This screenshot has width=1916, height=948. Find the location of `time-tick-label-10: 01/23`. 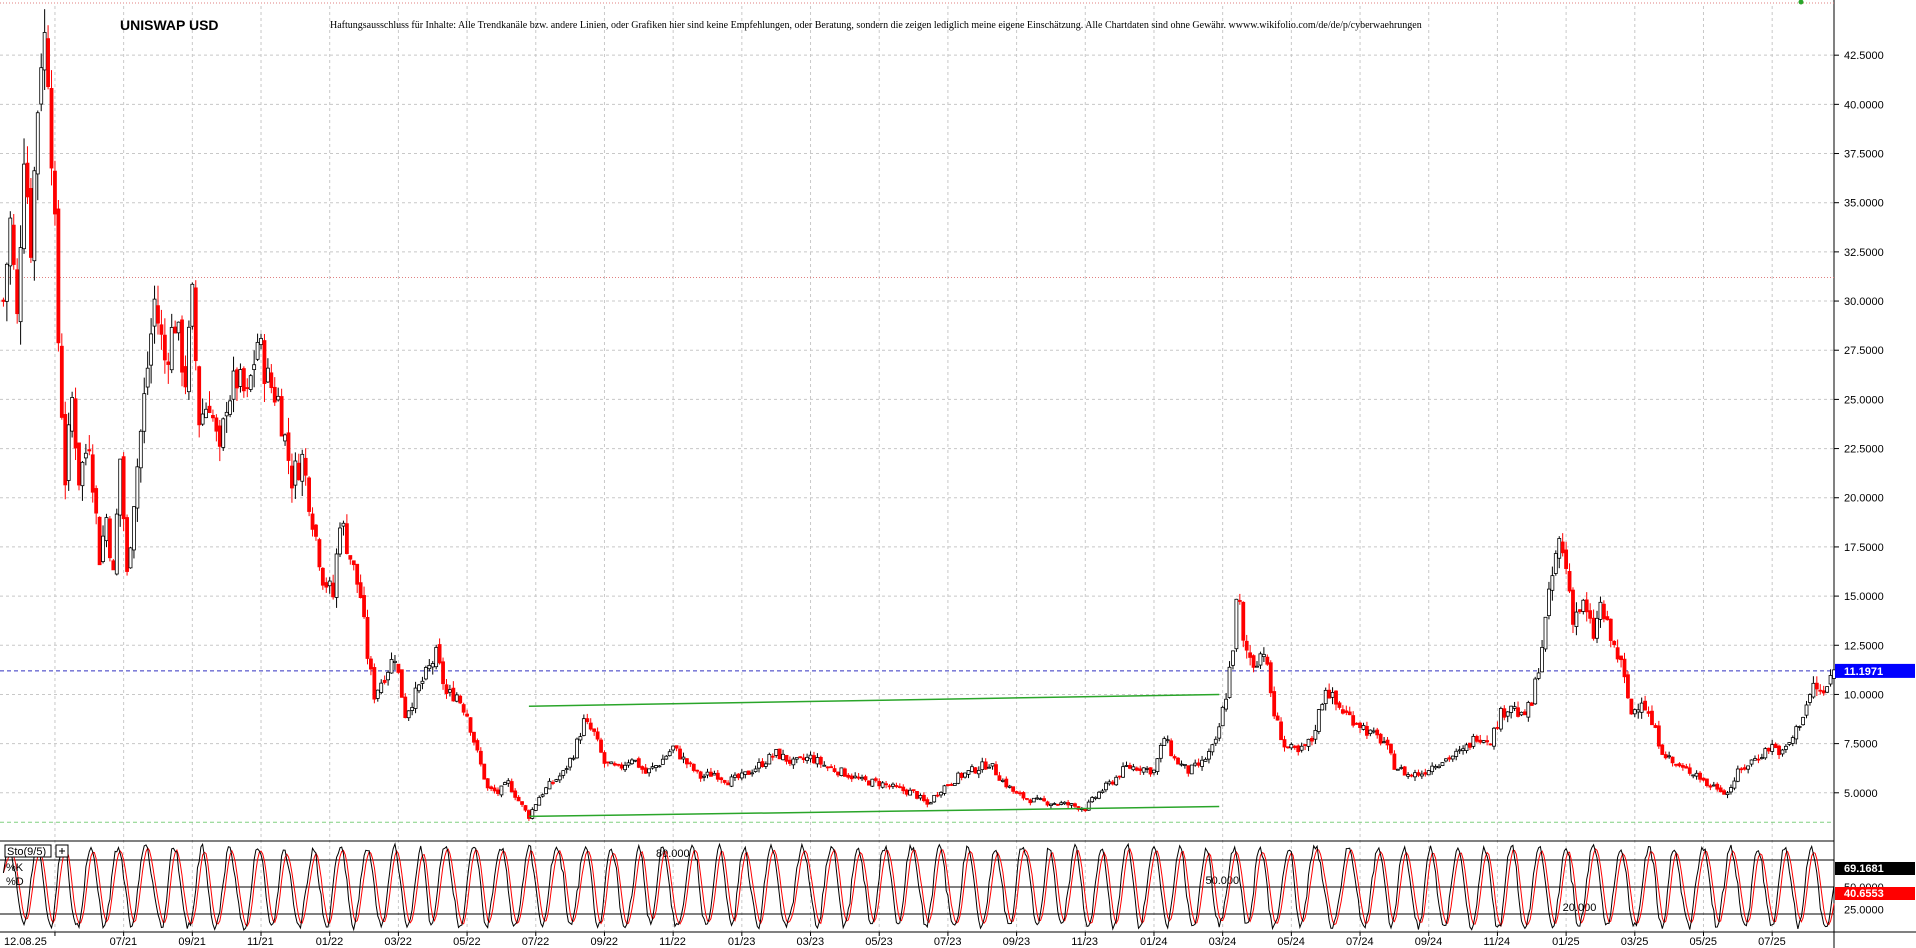

time-tick-label-10: 01/23 is located at coordinates (742, 942).